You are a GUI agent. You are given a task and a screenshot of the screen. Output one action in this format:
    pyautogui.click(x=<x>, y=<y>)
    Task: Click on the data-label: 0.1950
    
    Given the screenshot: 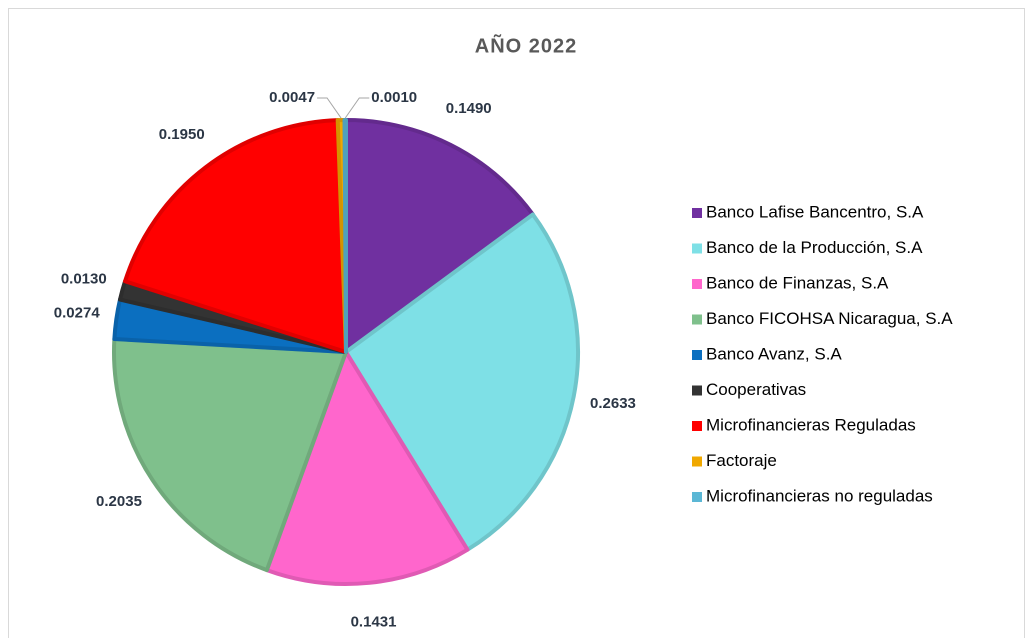 What is the action you would take?
    pyautogui.click(x=182, y=134)
    